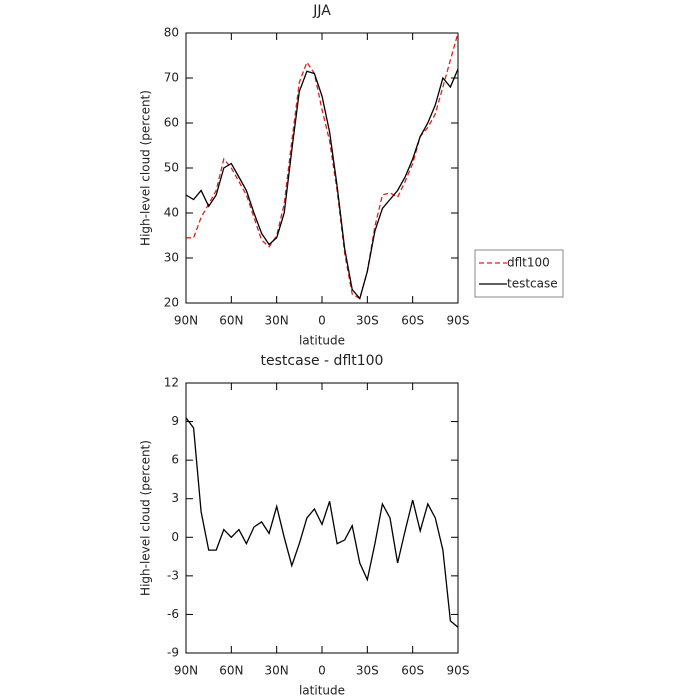 The image size is (700, 700). What do you see at coordinates (175, 498) in the screenshot?
I see `y-tick-label: 3` at bounding box center [175, 498].